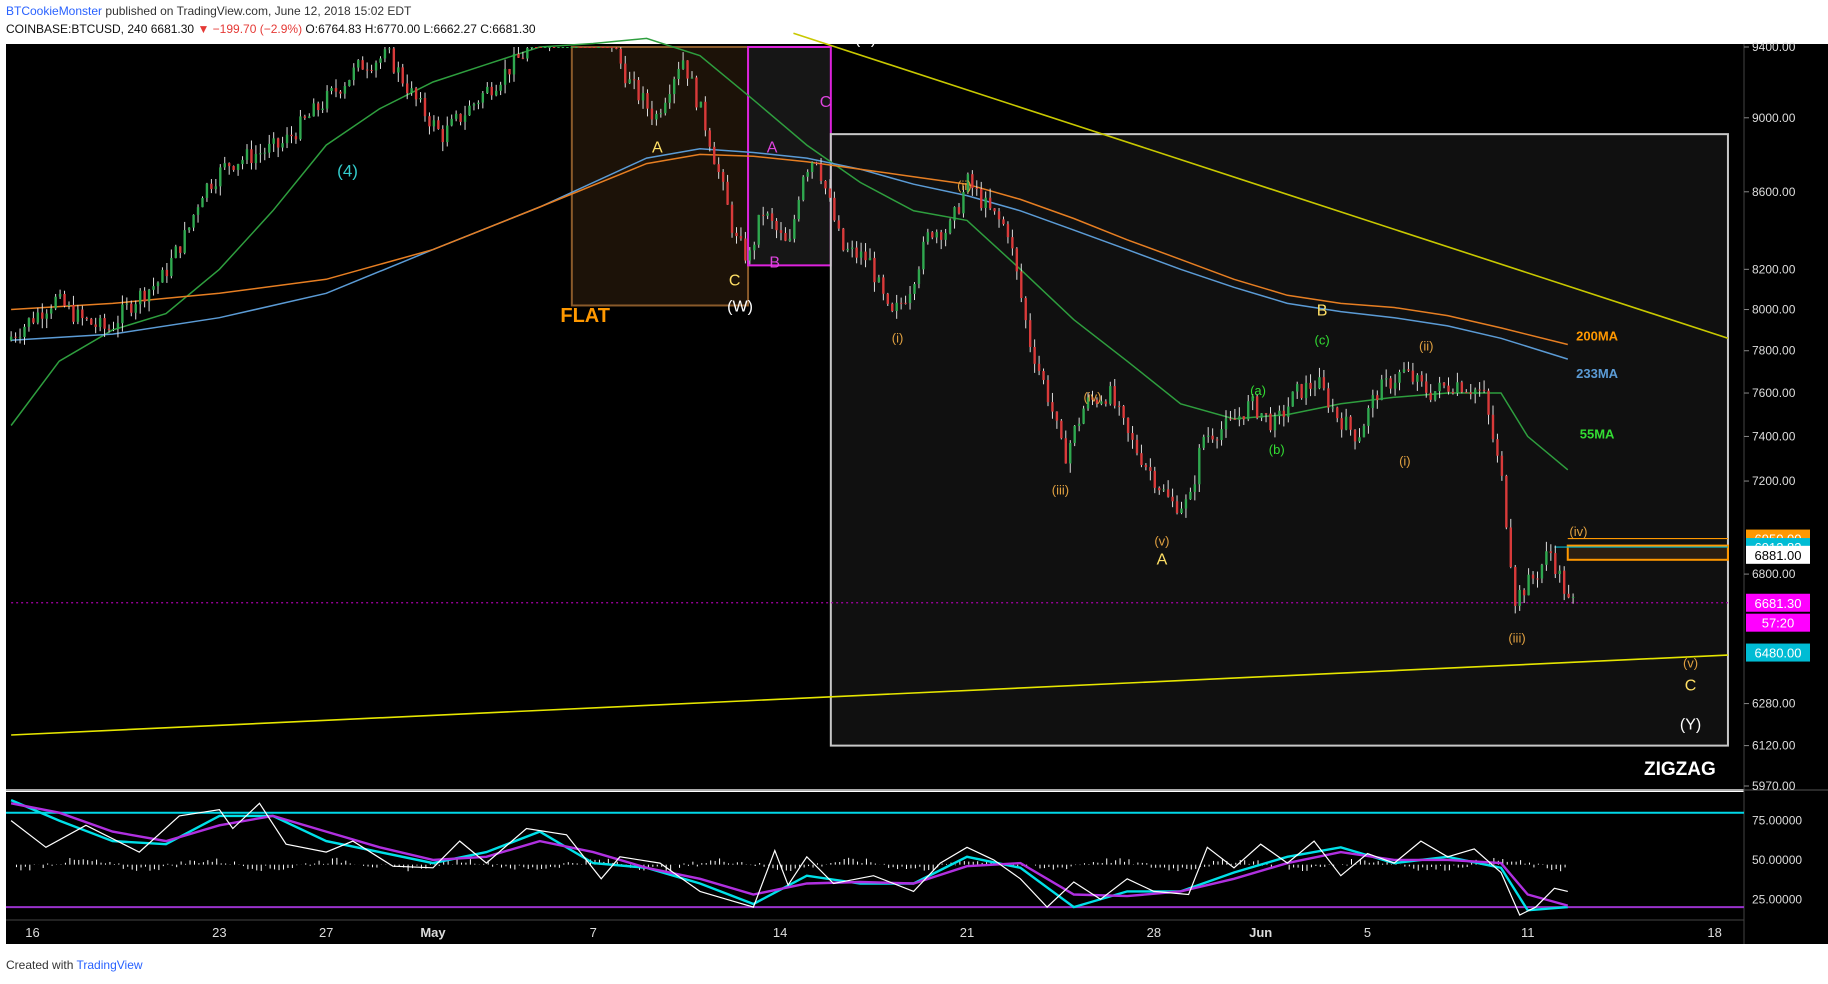 This screenshot has width=1828, height=984. Describe the element at coordinates (875, 932) in the screenshot. I see `time-axis-pane` at that location.